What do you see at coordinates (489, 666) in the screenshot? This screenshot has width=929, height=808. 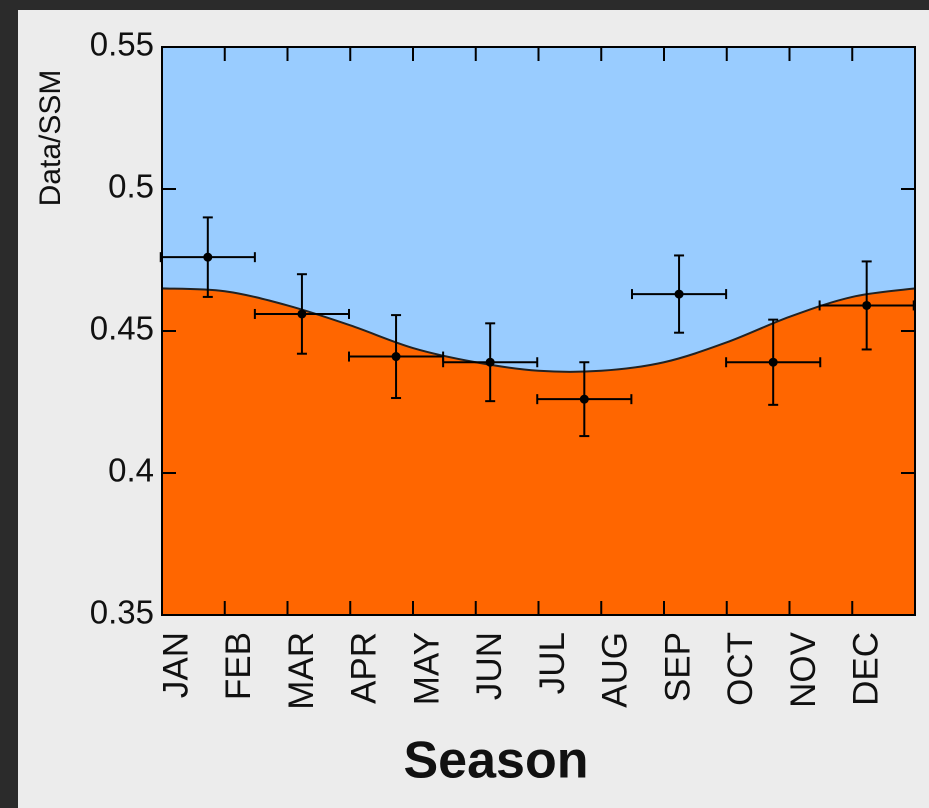 I see `x-tick-label: JUN` at bounding box center [489, 666].